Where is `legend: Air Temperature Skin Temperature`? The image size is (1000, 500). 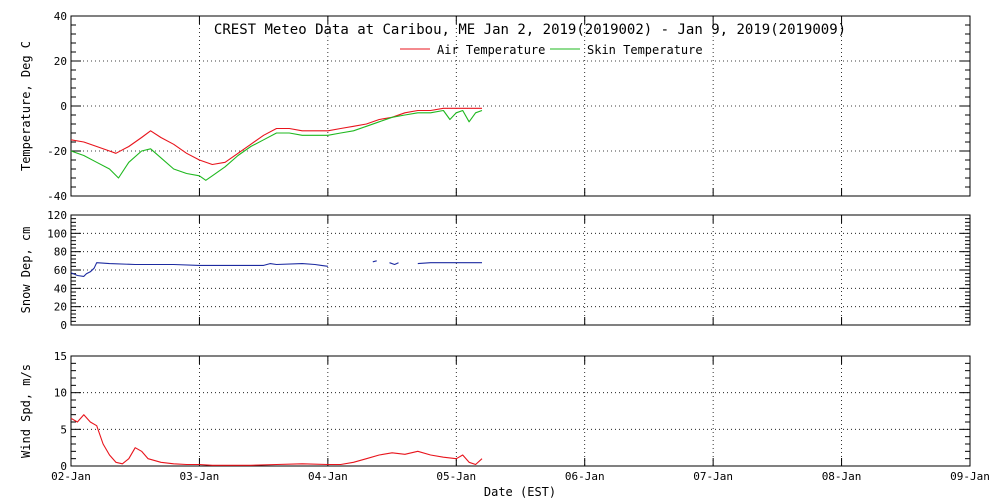
legend: Air Temperature Skin Temperature is located at coordinates (551, 50).